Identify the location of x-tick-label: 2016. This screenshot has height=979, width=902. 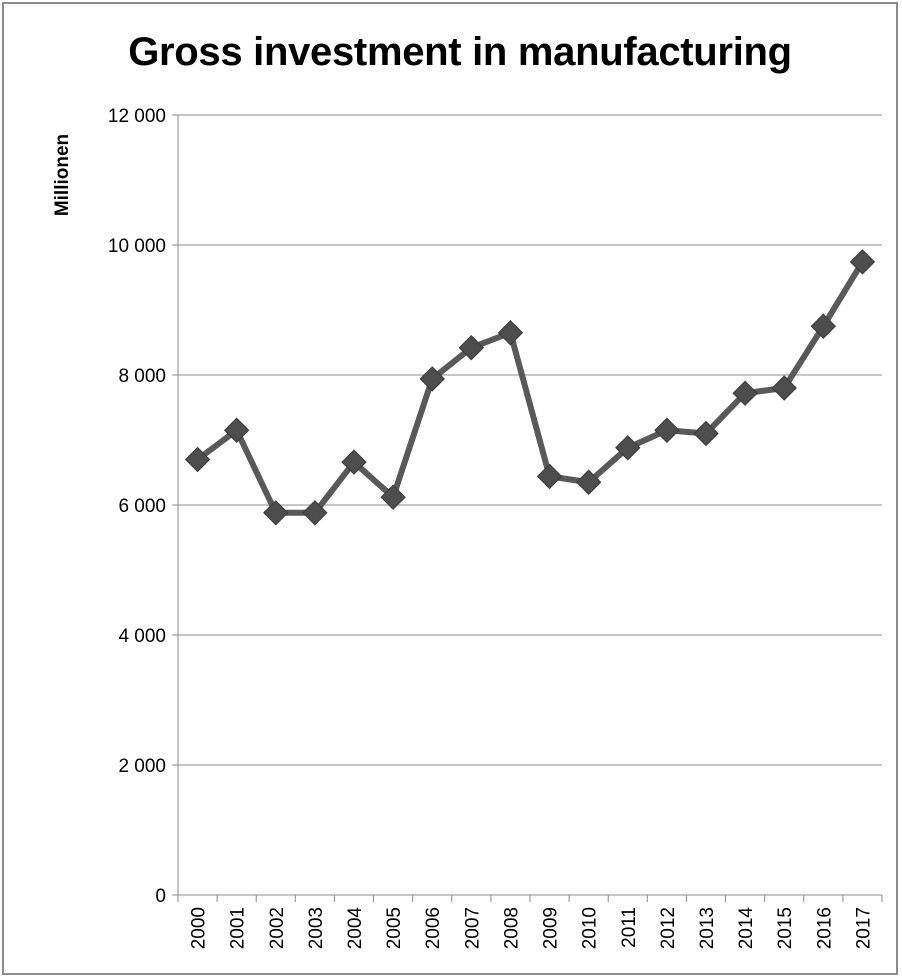
(824, 928).